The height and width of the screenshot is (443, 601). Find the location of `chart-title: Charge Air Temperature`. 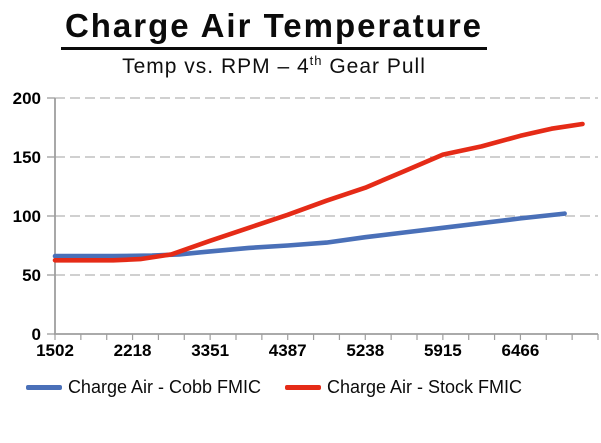

chart-title: Charge Air Temperature is located at coordinates (274, 29).